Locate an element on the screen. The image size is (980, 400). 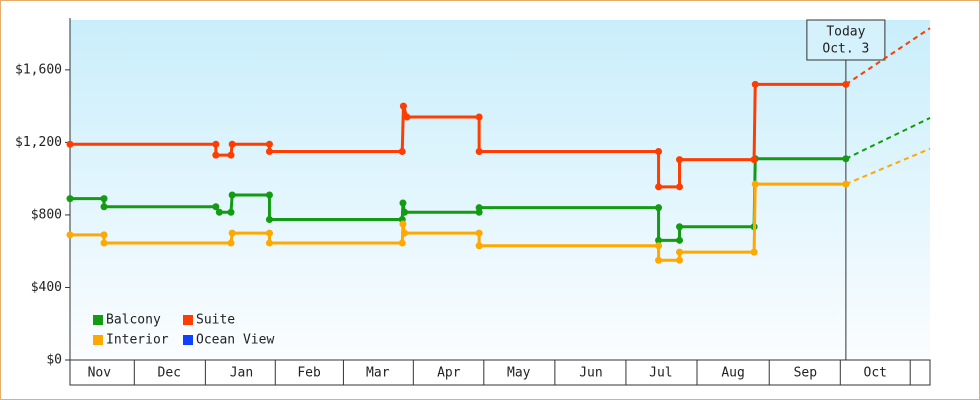
today-box is located at coordinates (846, 40).